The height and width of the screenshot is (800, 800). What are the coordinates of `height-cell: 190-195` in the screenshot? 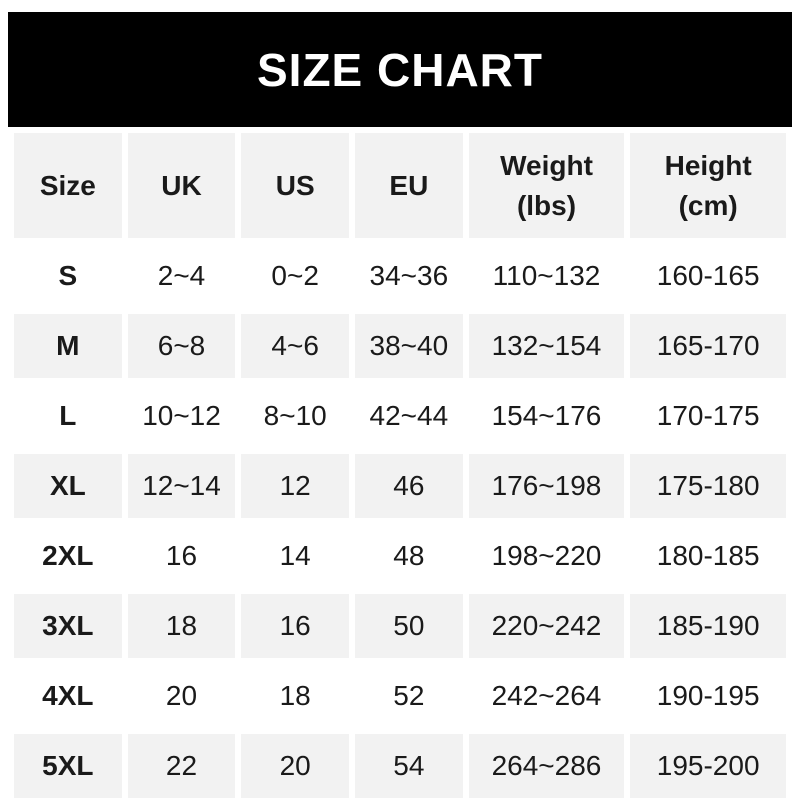 It's located at (708, 696).